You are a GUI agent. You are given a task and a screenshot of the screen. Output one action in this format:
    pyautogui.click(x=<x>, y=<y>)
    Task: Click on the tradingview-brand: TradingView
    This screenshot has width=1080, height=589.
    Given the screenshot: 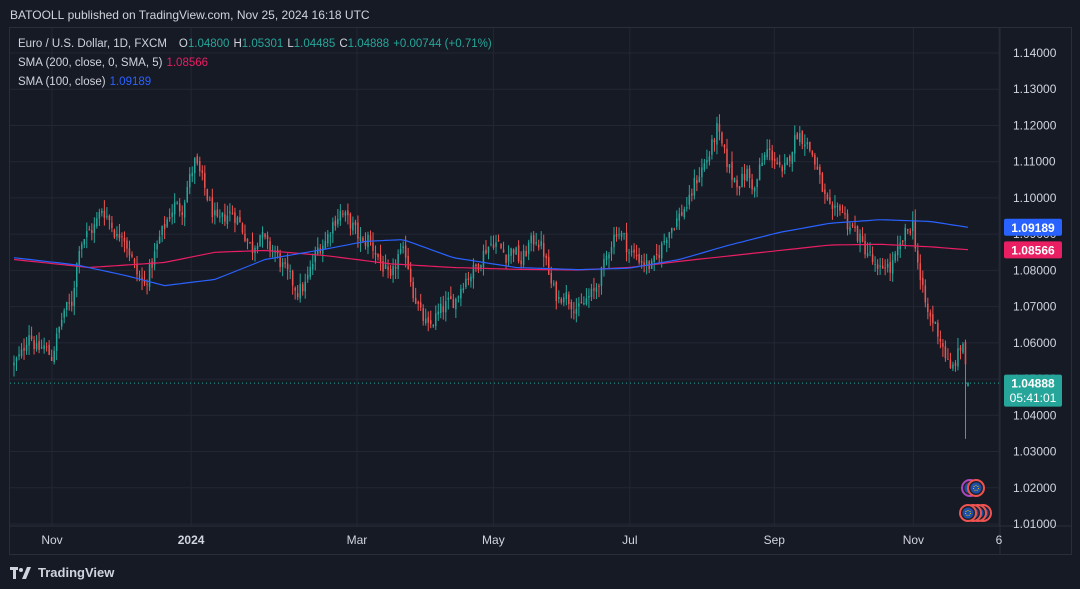 What is the action you would take?
    pyautogui.click(x=76, y=572)
    